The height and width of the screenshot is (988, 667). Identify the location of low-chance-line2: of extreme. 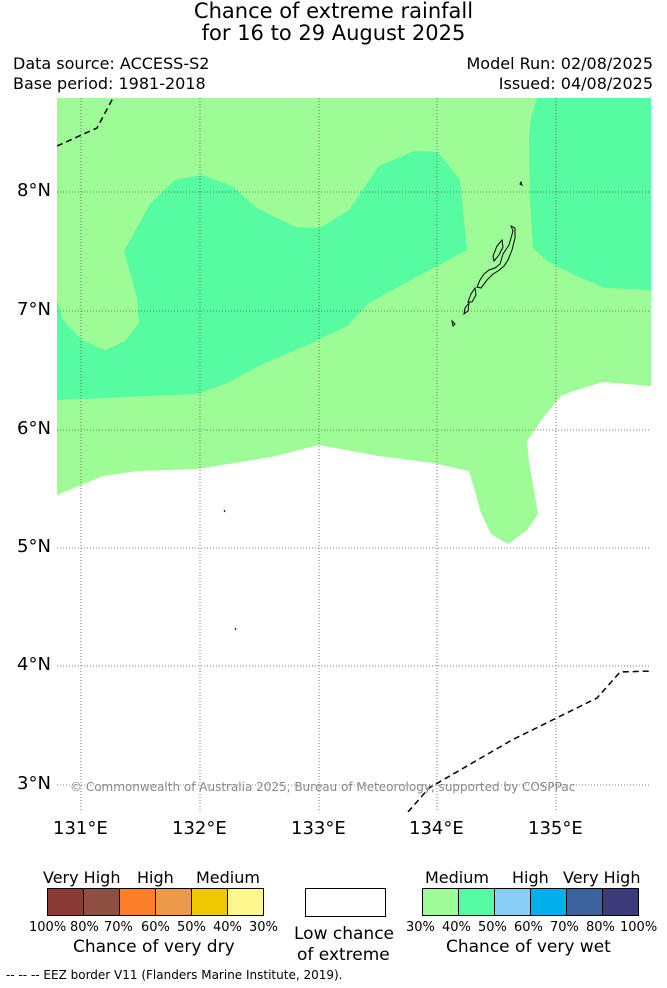
(343, 955).